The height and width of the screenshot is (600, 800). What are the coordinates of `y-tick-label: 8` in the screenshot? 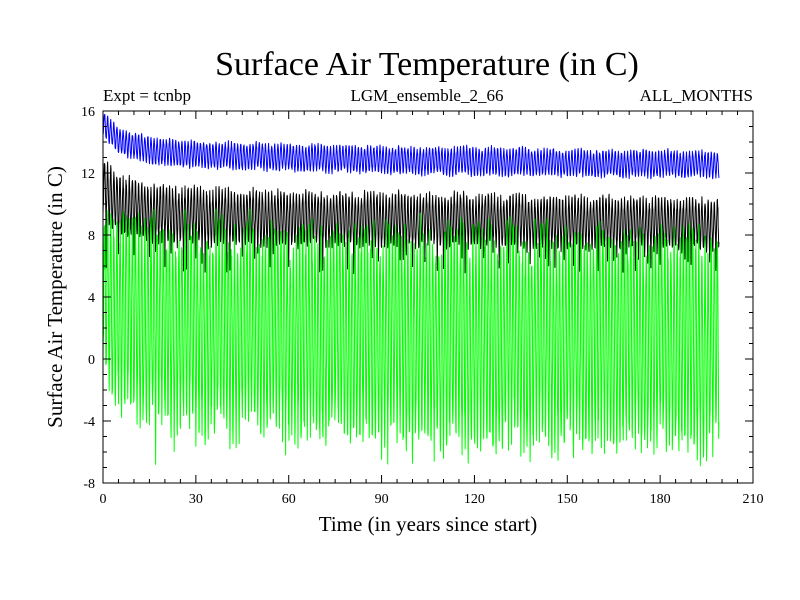 It's located at (91, 236).